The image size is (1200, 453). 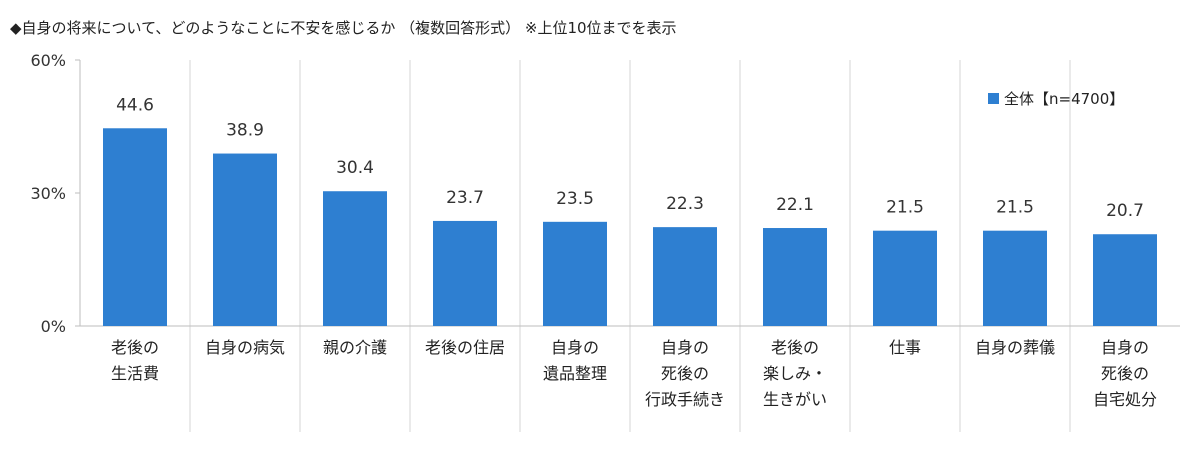 I want to click on legend-label: 全体【n=4700】, so click(x=1064, y=99).